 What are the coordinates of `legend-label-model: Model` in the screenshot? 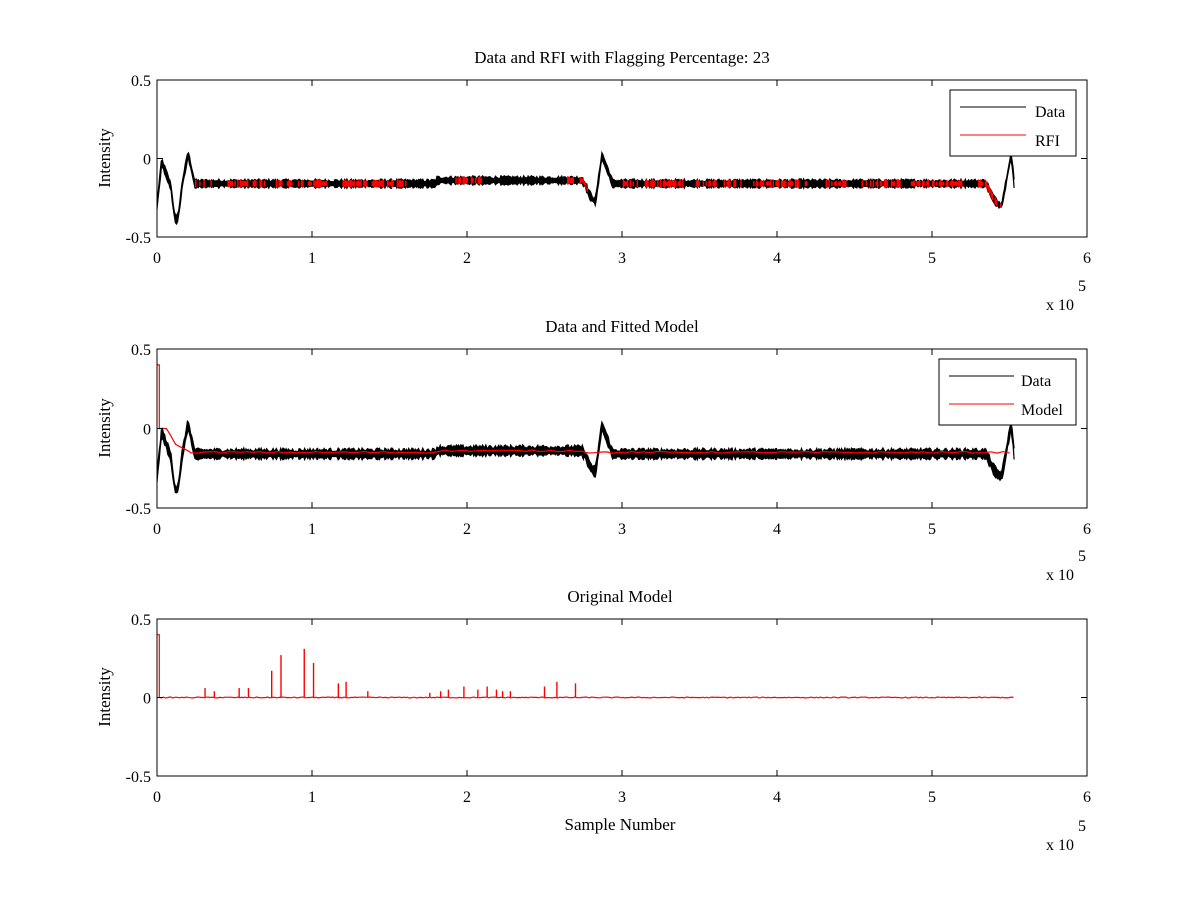 It's located at (1042, 410).